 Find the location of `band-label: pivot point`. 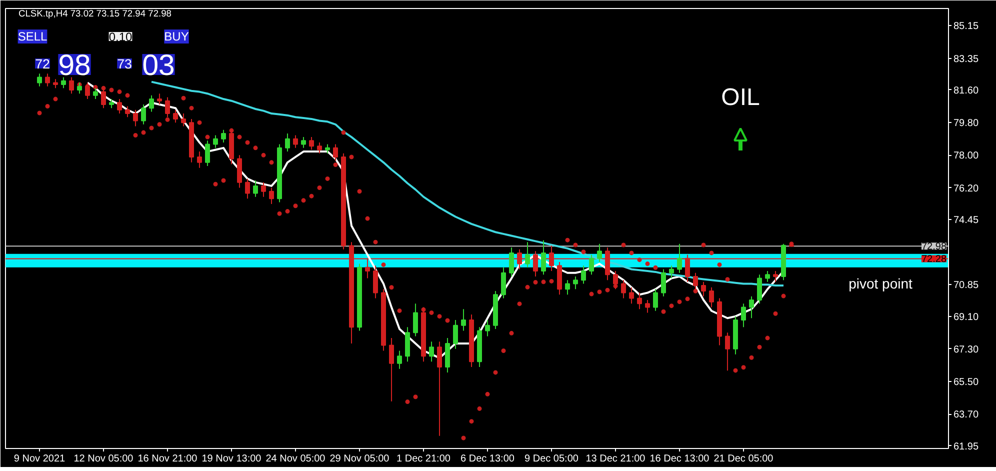

band-label: pivot point is located at coordinates (880, 283).